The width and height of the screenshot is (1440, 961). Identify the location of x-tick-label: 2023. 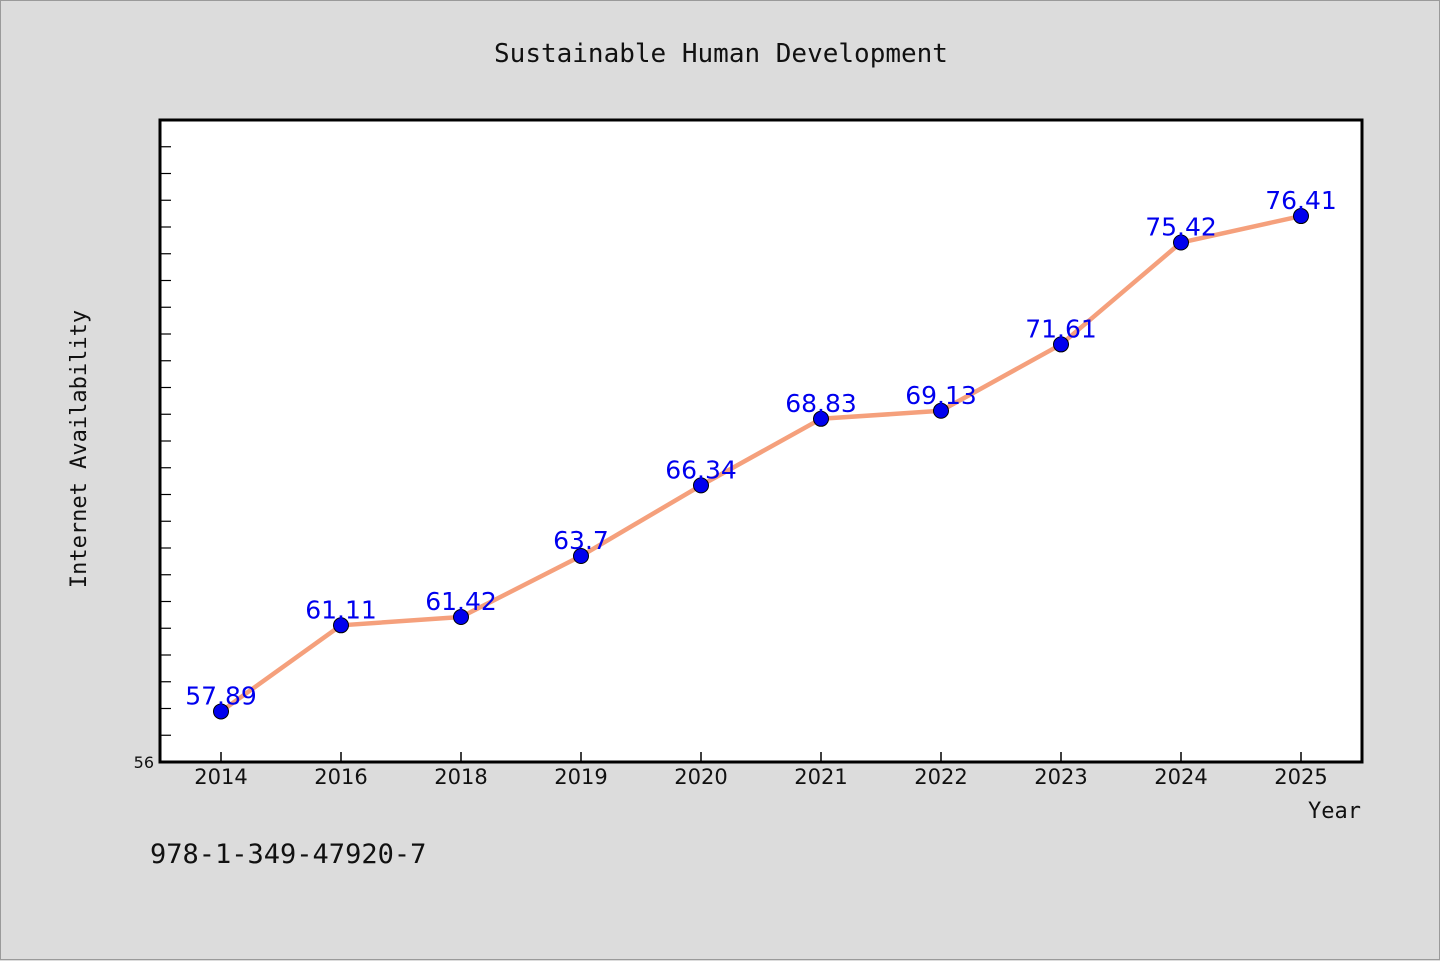
(1060, 777).